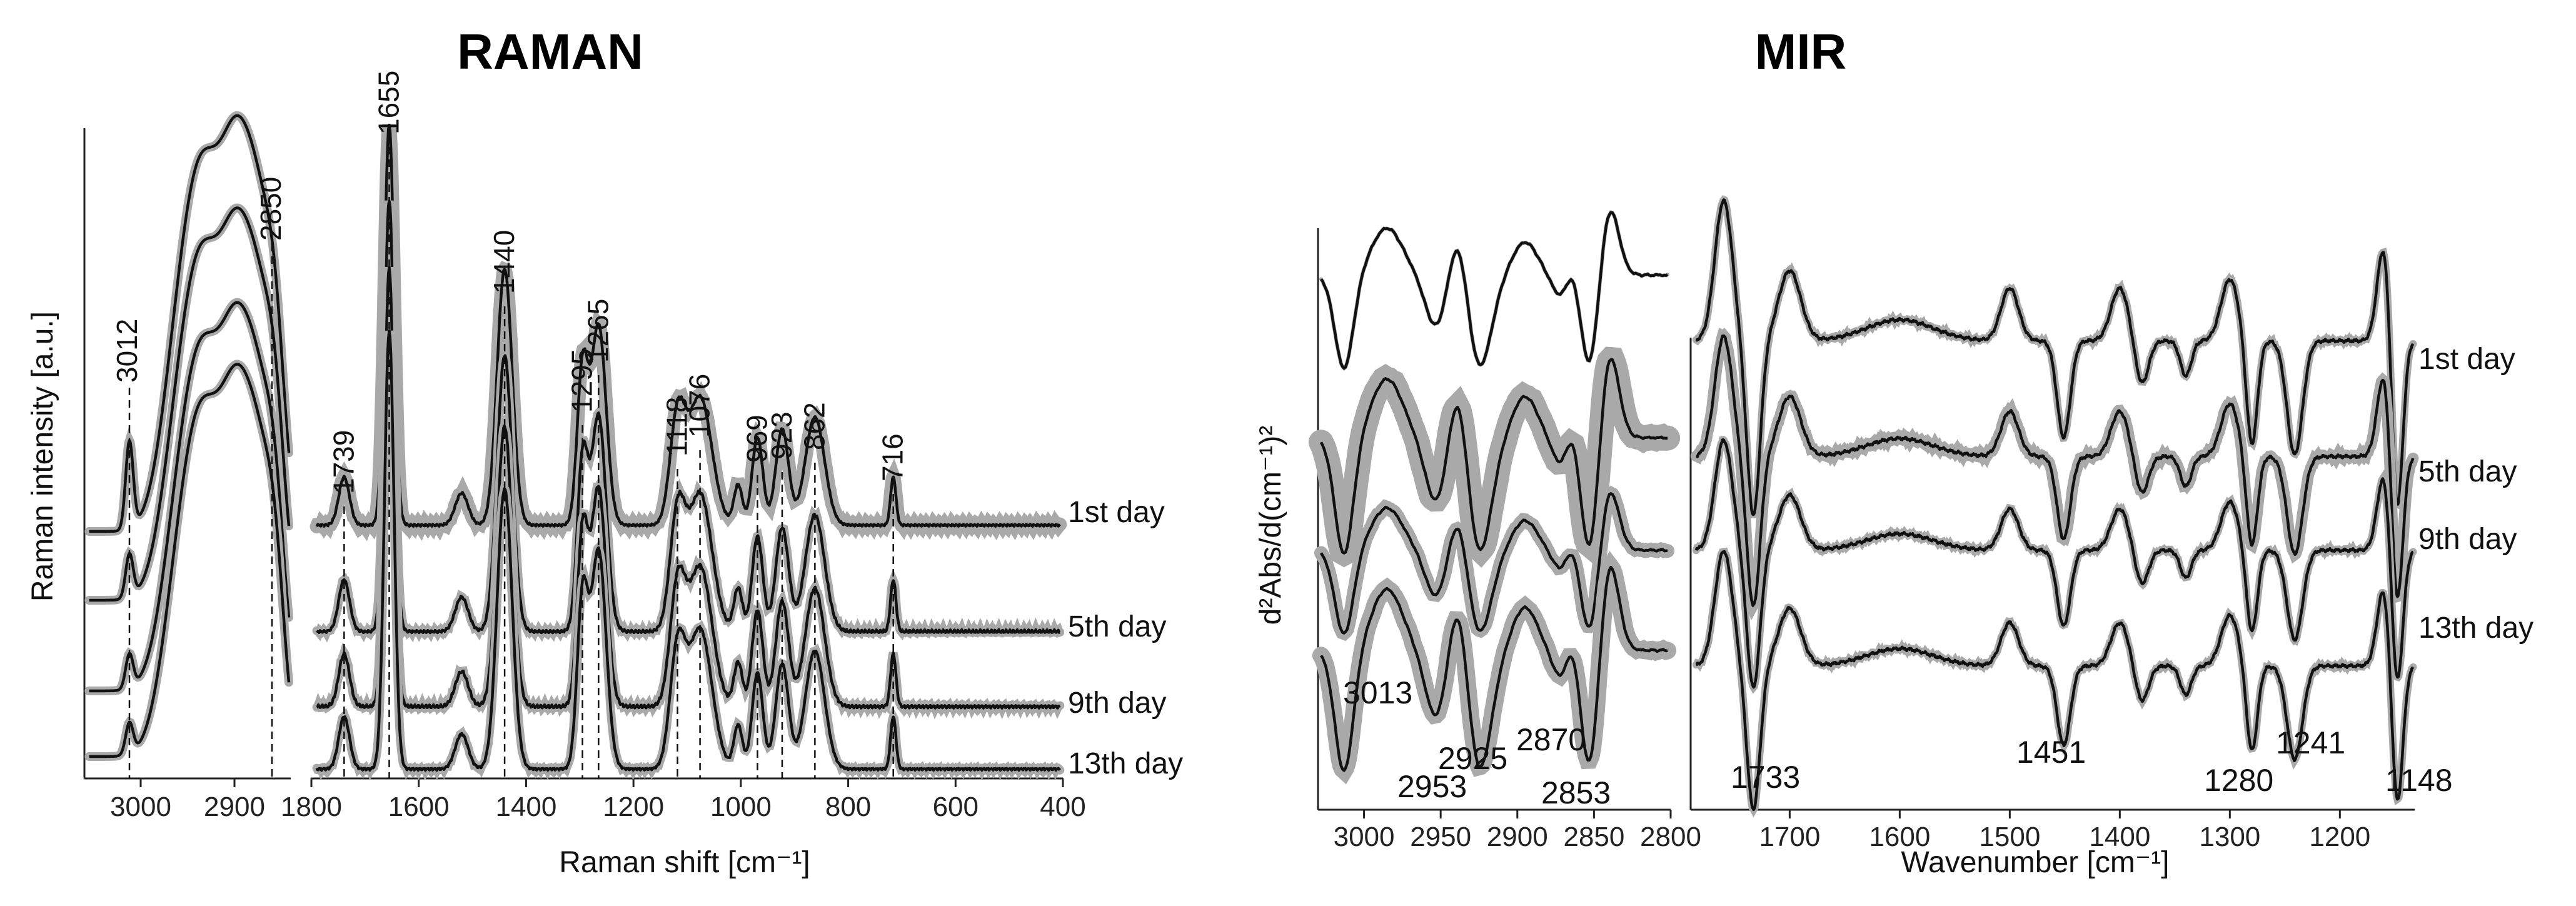 The image size is (2576, 906). What do you see at coordinates (1116, 512) in the screenshot?
I see `raman-day-1: 1st day` at bounding box center [1116, 512].